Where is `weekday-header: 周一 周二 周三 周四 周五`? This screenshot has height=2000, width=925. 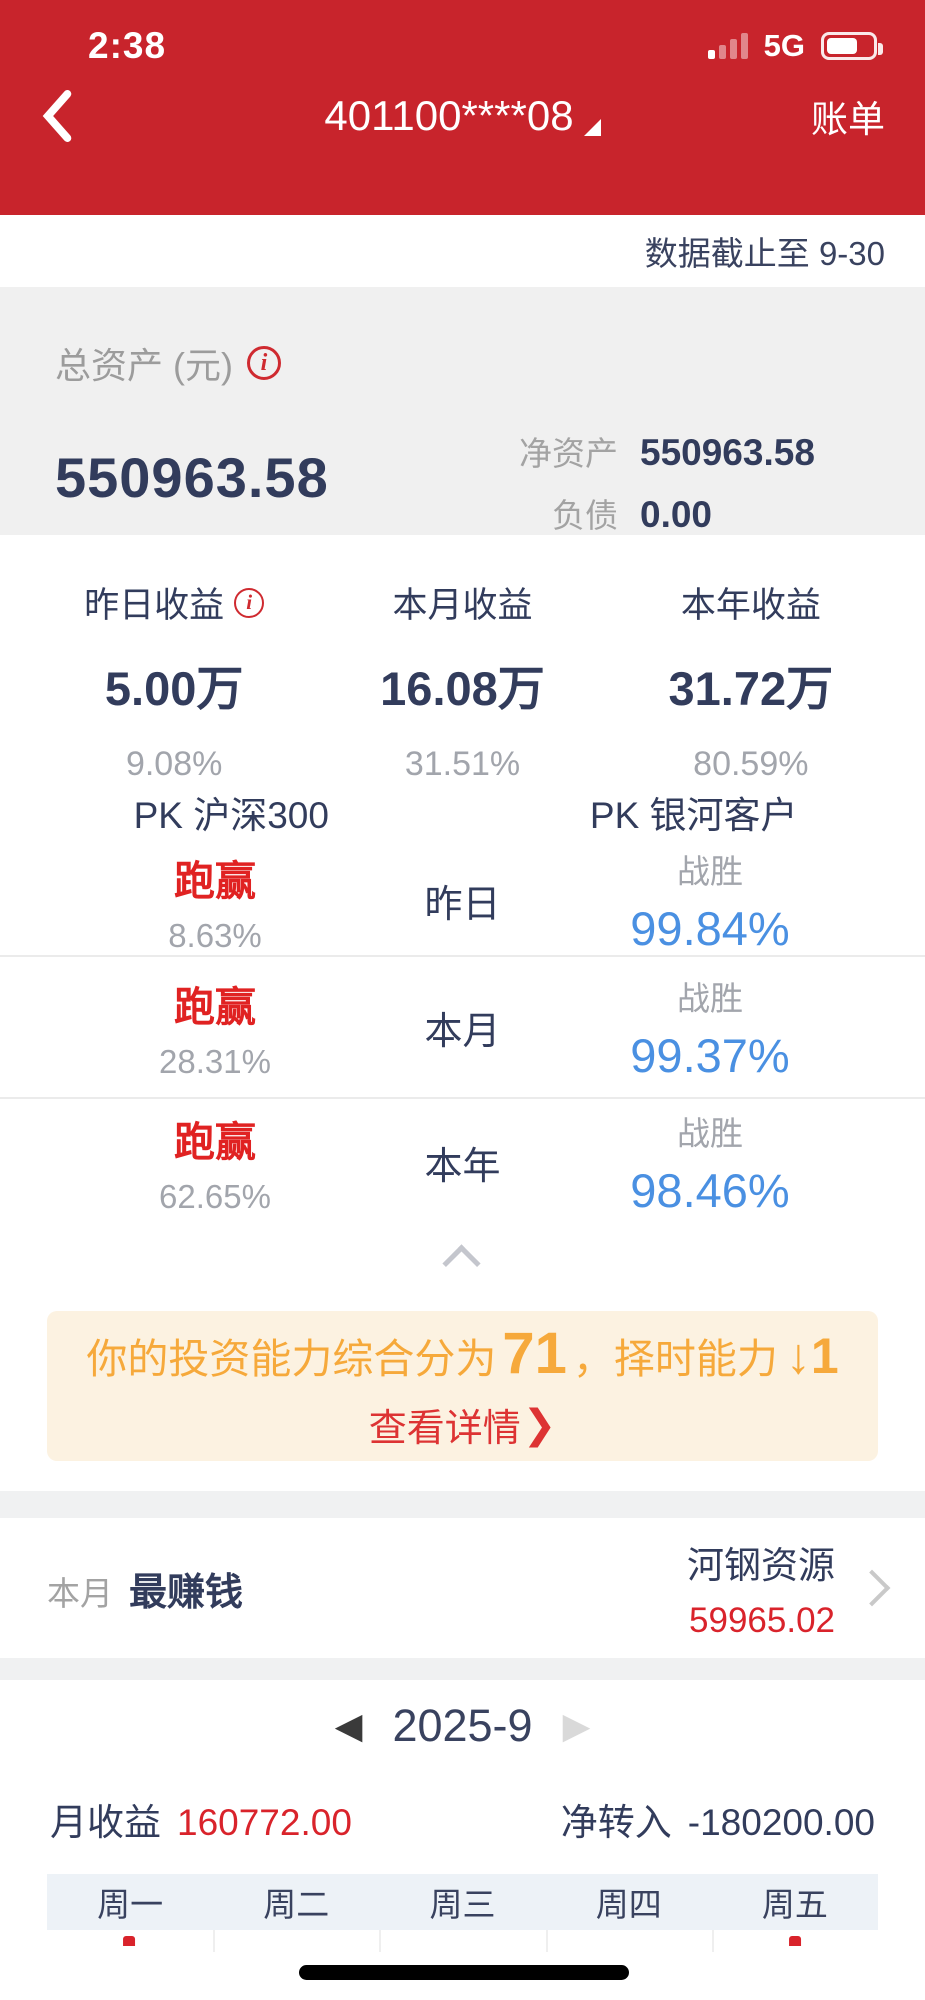
weekday-header: 周一 周二 周三 周四 周五 is located at coordinates (462, 1902).